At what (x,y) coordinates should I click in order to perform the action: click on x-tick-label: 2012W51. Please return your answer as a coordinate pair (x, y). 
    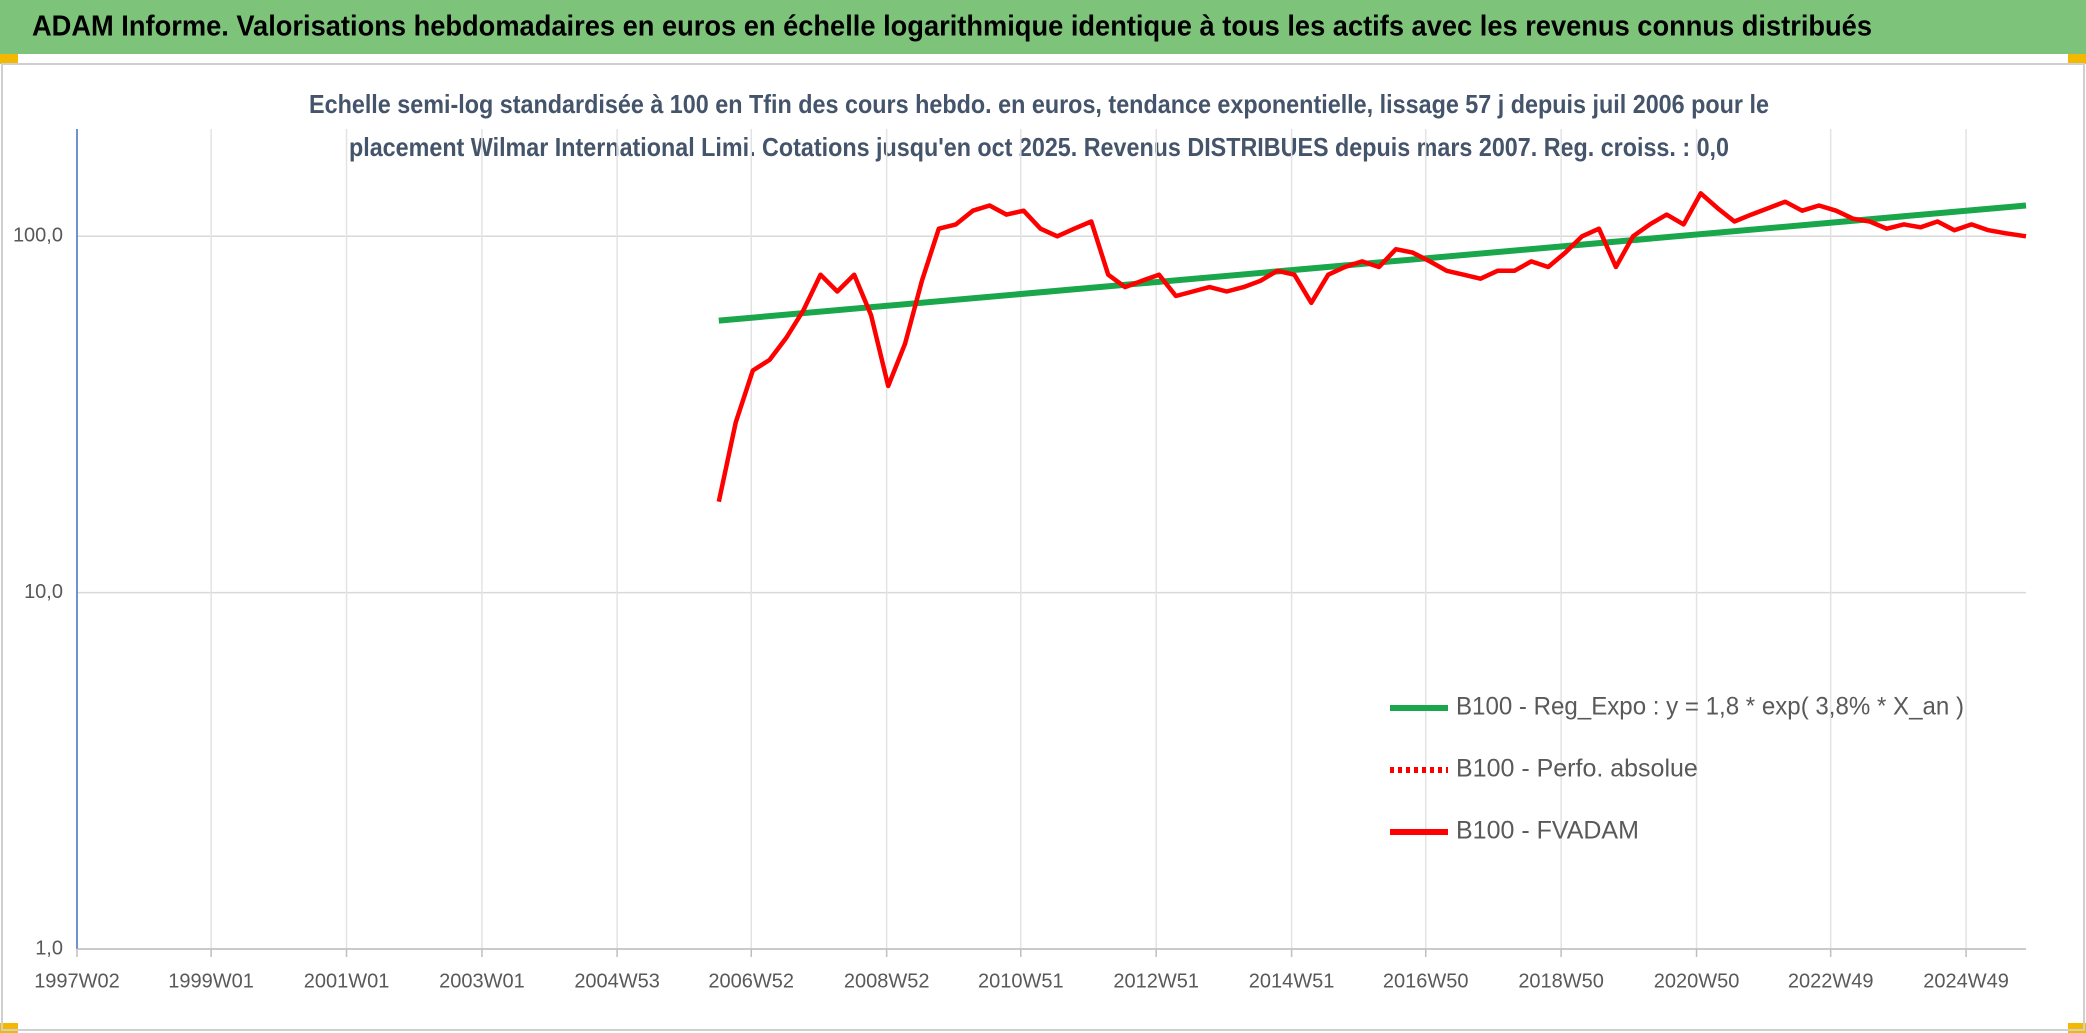
    Looking at the image, I should click on (1156, 981).